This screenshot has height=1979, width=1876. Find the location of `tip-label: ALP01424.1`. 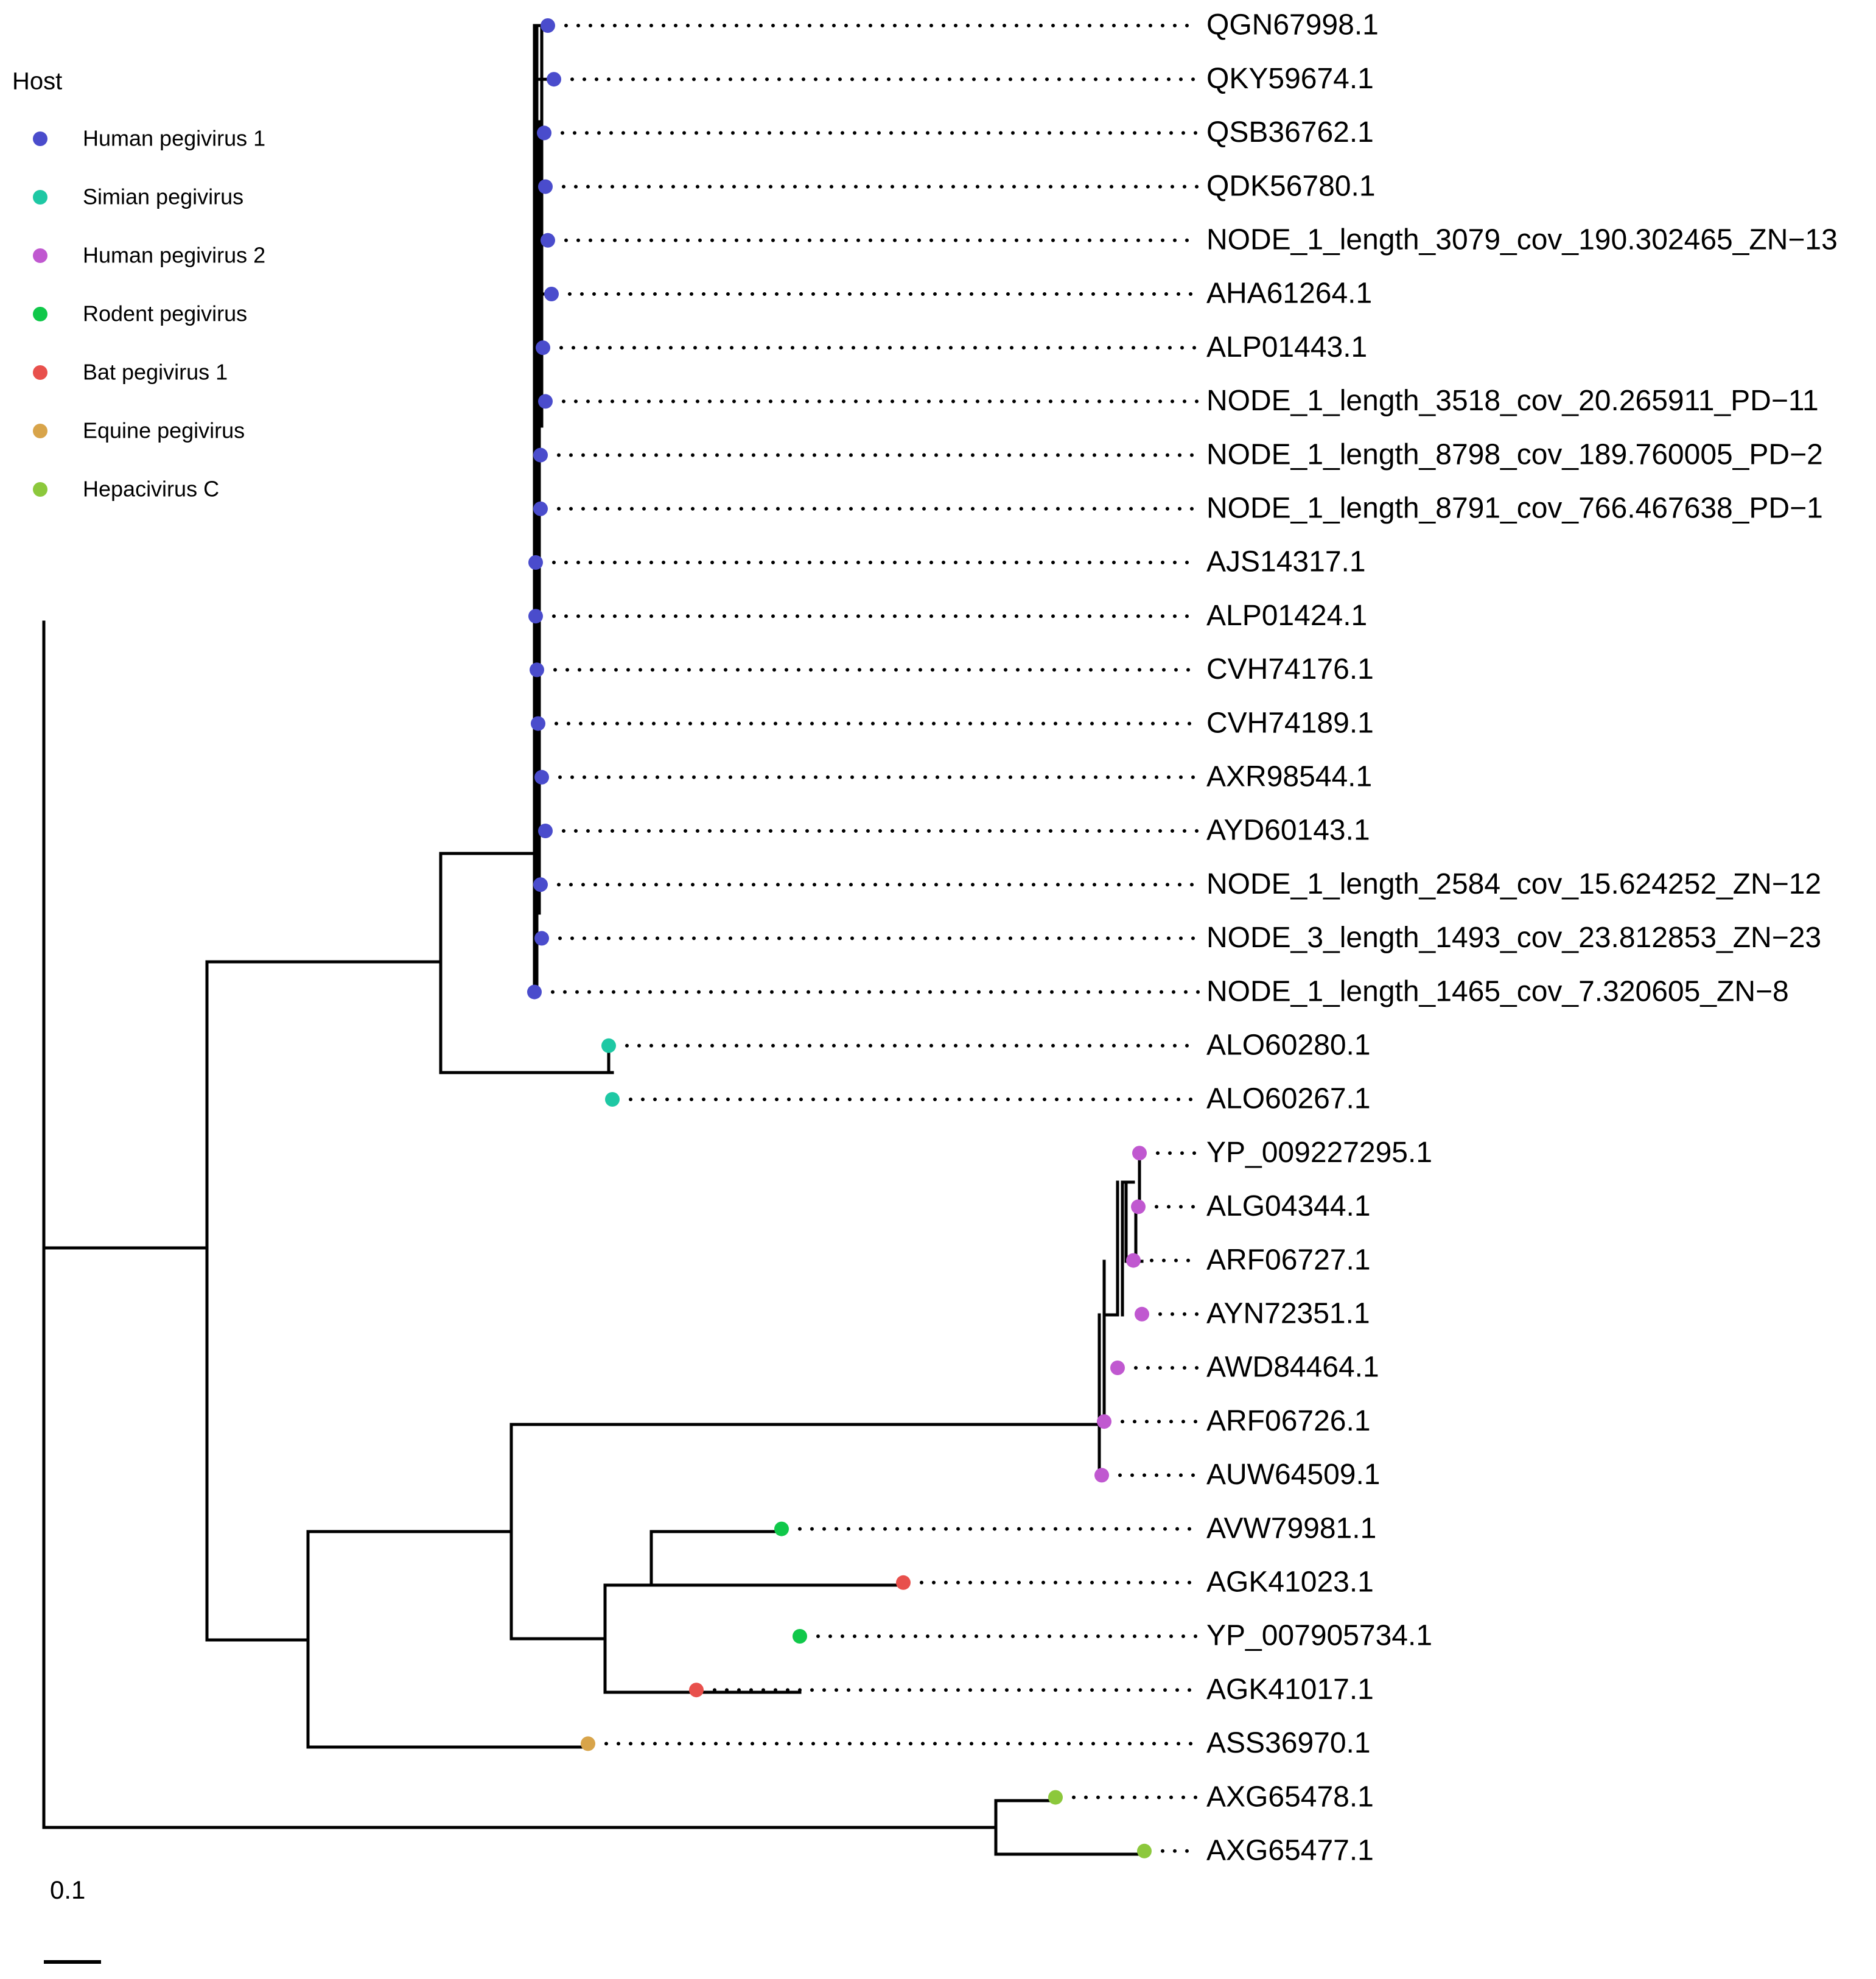

tip-label: ALP01424.1 is located at coordinates (1286, 616).